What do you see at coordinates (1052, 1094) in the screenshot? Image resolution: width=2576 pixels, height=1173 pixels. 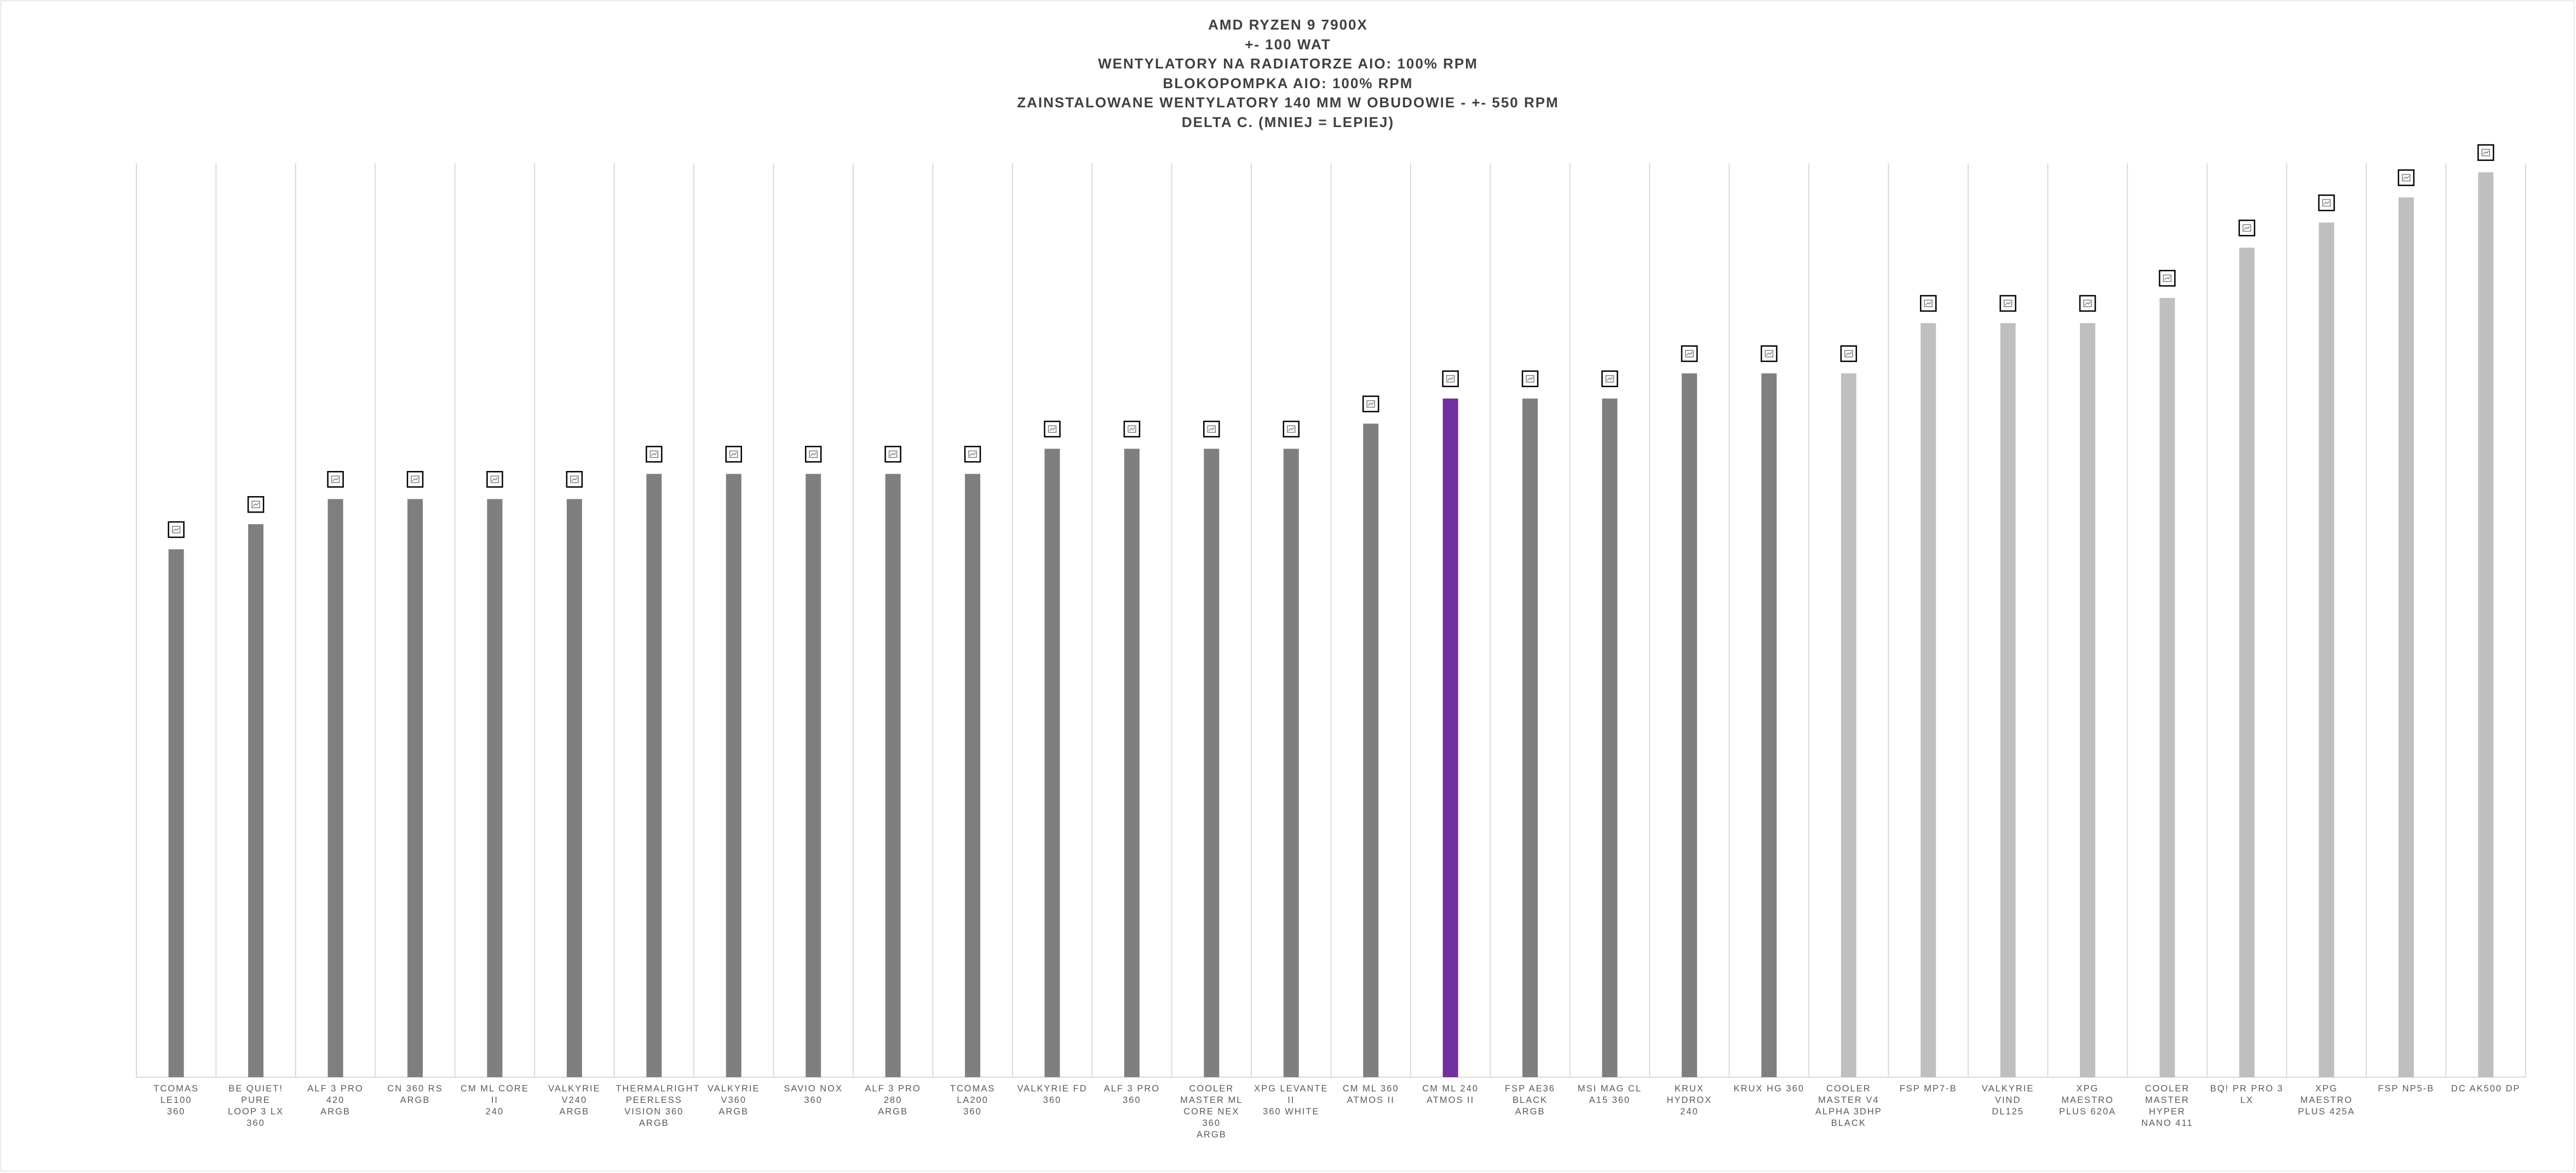 I see `category-label: VALKYRIE FD 360` at bounding box center [1052, 1094].